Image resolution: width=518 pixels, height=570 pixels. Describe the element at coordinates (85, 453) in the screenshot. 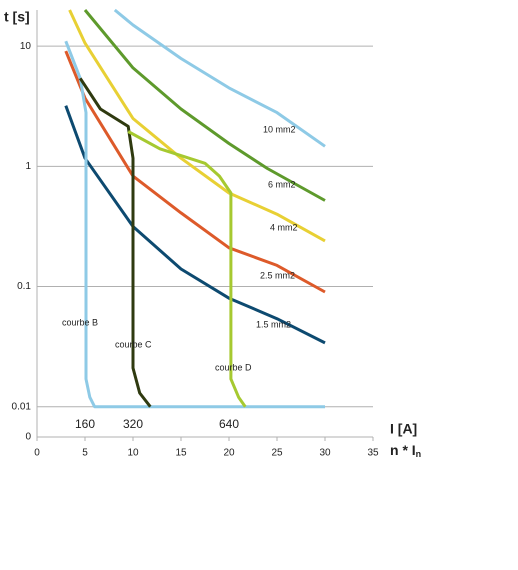

I see `x-tick-label: 5` at that location.